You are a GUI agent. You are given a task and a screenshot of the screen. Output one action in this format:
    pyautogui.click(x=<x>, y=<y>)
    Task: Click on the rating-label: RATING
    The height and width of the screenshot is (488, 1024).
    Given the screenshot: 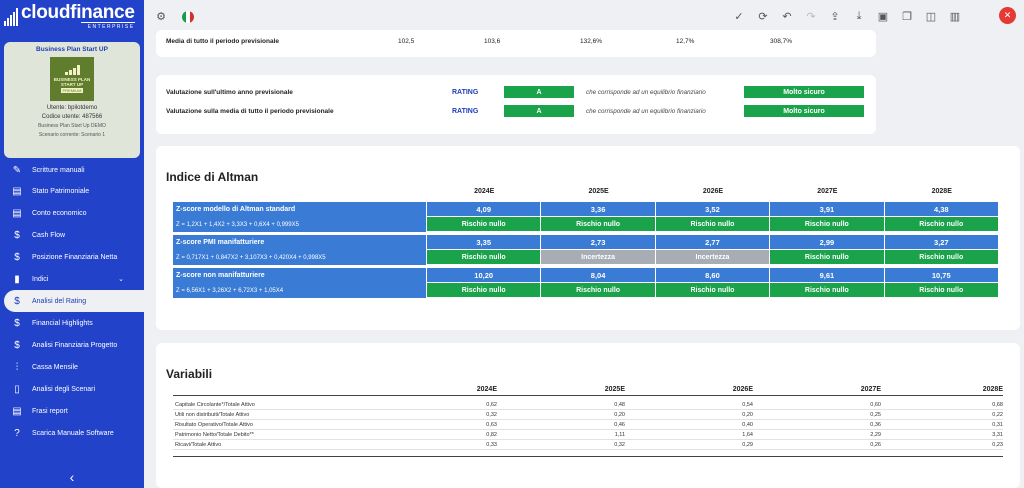 What is the action you would take?
    pyautogui.click(x=465, y=92)
    